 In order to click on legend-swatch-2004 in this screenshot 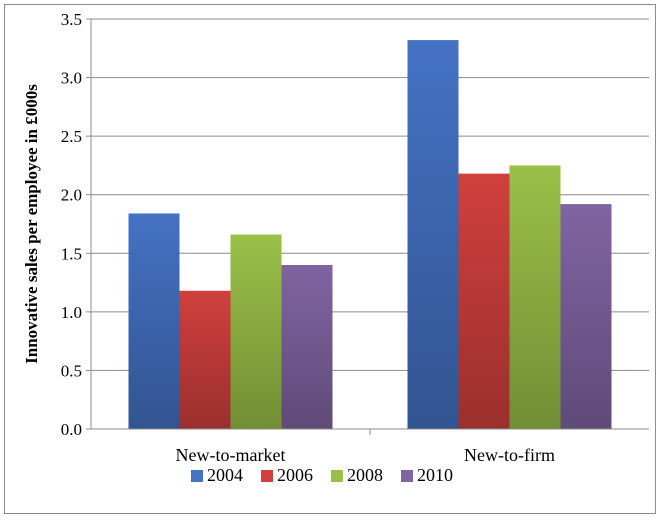, I will do `click(197, 476)`.